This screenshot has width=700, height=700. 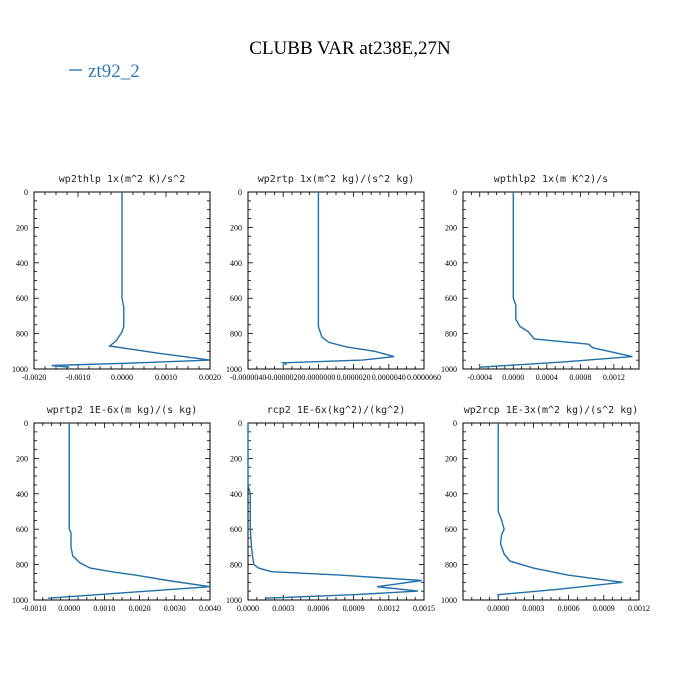 What do you see at coordinates (248, 377) in the screenshot?
I see `x-tick-label: -0.0000040` at bounding box center [248, 377].